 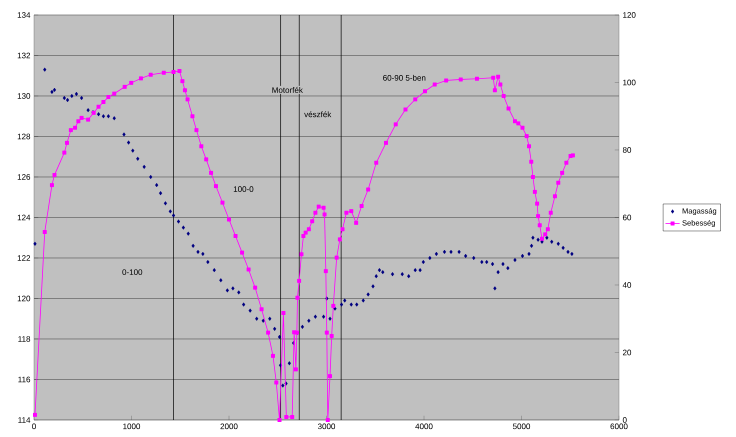 I want to click on y2-tick-label: 100, so click(x=629, y=83).